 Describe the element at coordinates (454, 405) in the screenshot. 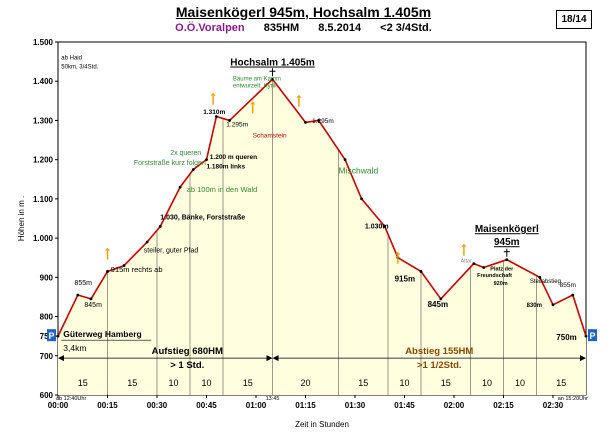

I see `x-tick-label: 02:00` at that location.